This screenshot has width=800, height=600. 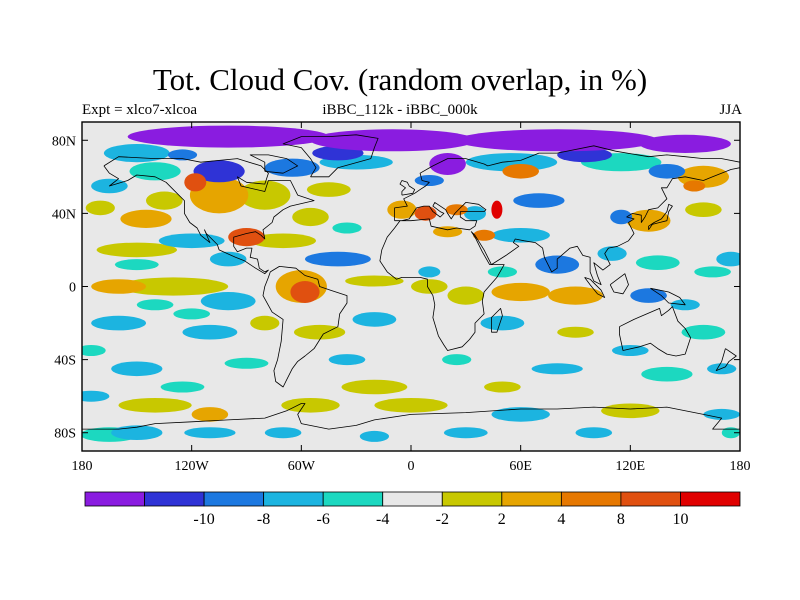 I want to click on coastline-south-america, so click(x=305, y=327).